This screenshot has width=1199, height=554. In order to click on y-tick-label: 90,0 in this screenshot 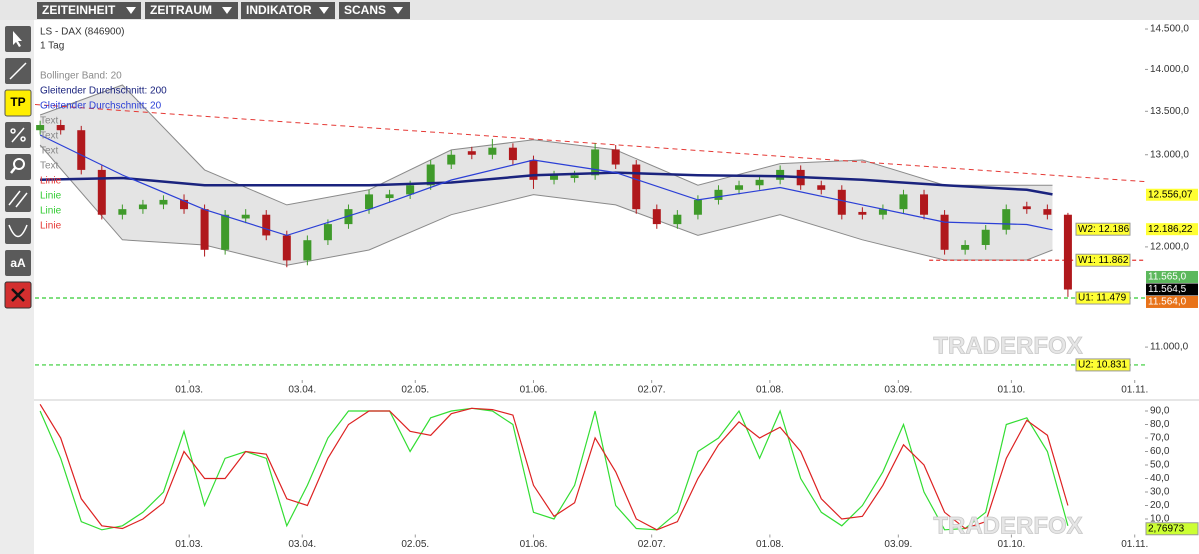, I will do `click(1160, 411)`.